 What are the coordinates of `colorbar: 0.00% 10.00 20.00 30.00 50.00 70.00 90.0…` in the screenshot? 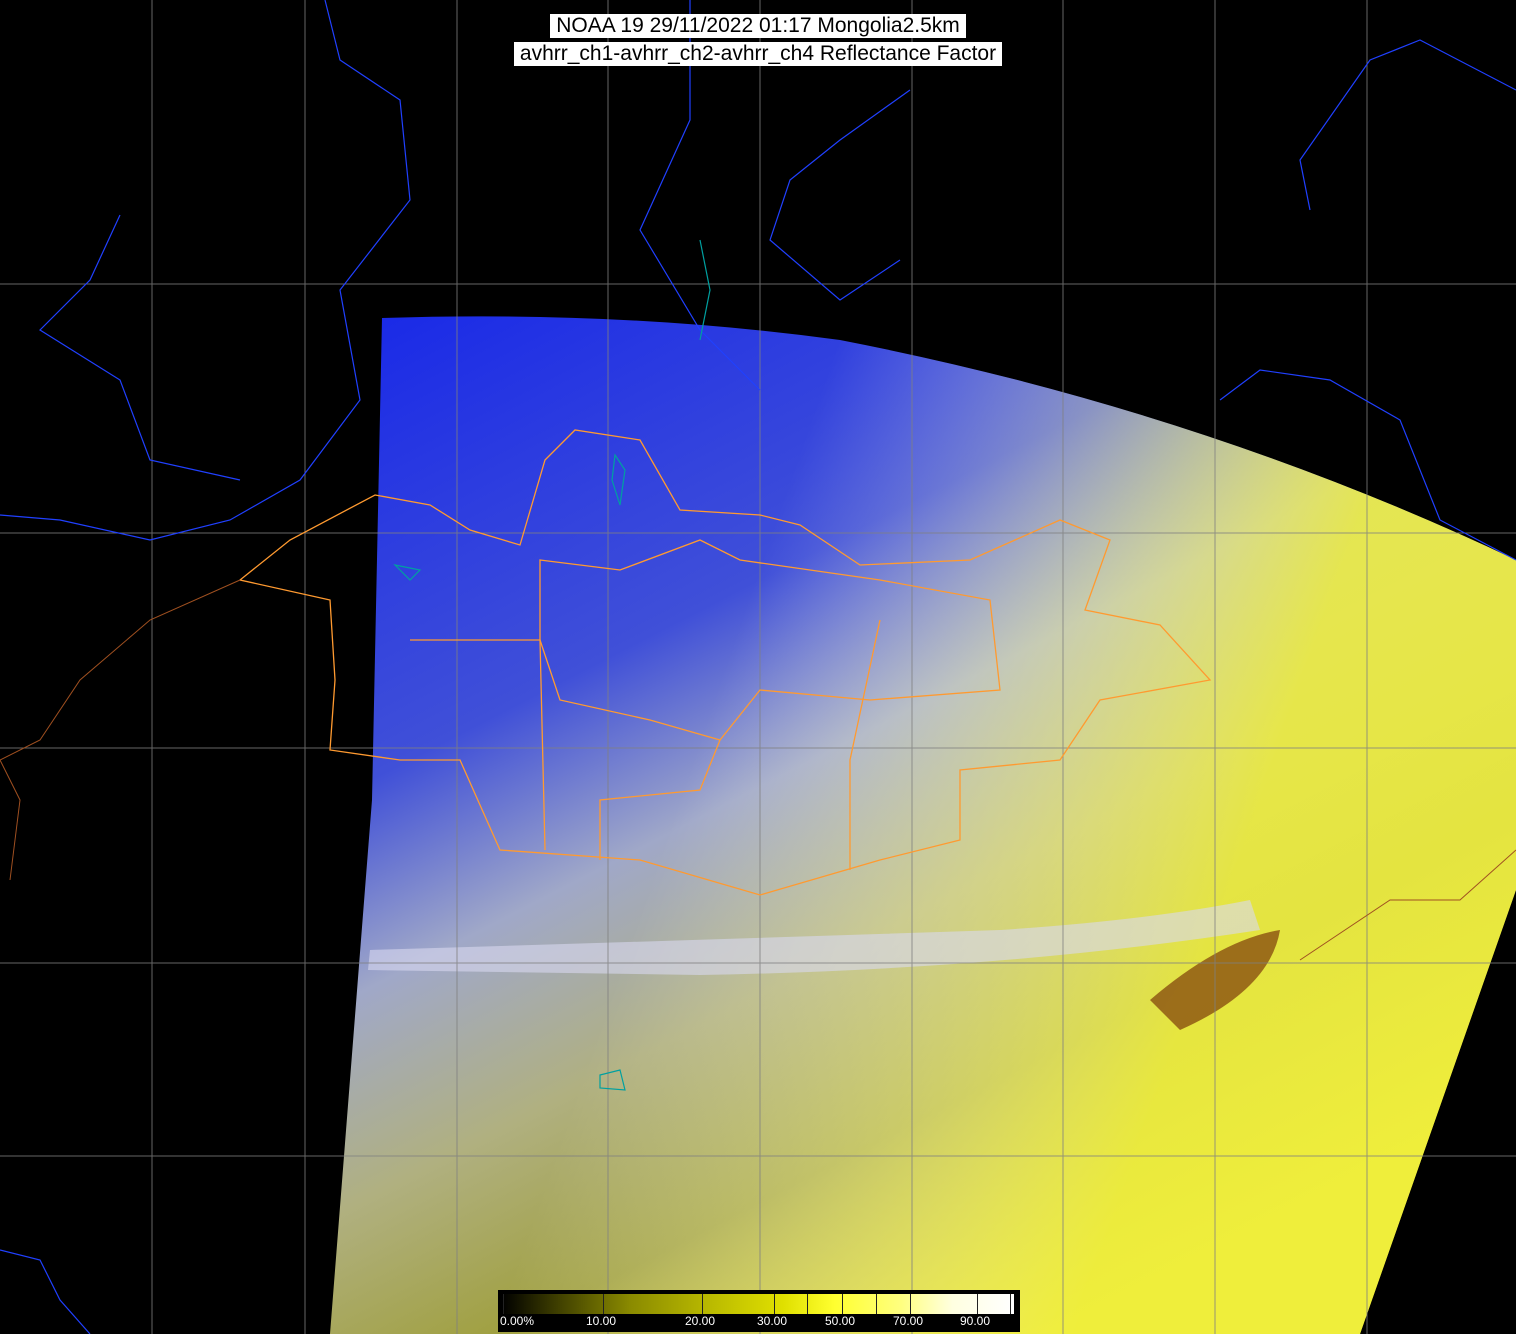 It's located at (759, 1311).